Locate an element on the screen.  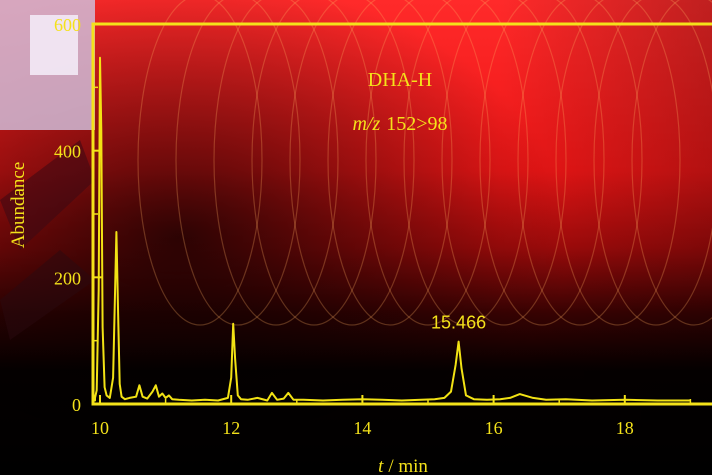
chart-subtitle: m/z 152>98 is located at coordinates (399, 124).